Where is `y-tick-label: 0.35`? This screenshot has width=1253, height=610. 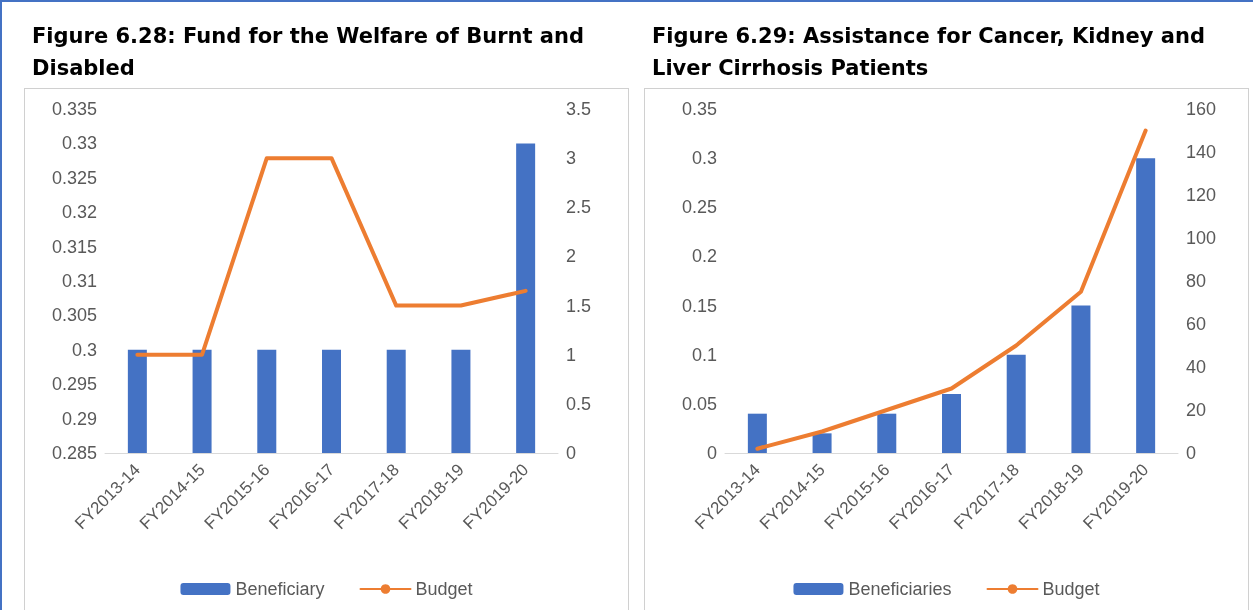
y-tick-label: 0.35 is located at coordinates (699, 109).